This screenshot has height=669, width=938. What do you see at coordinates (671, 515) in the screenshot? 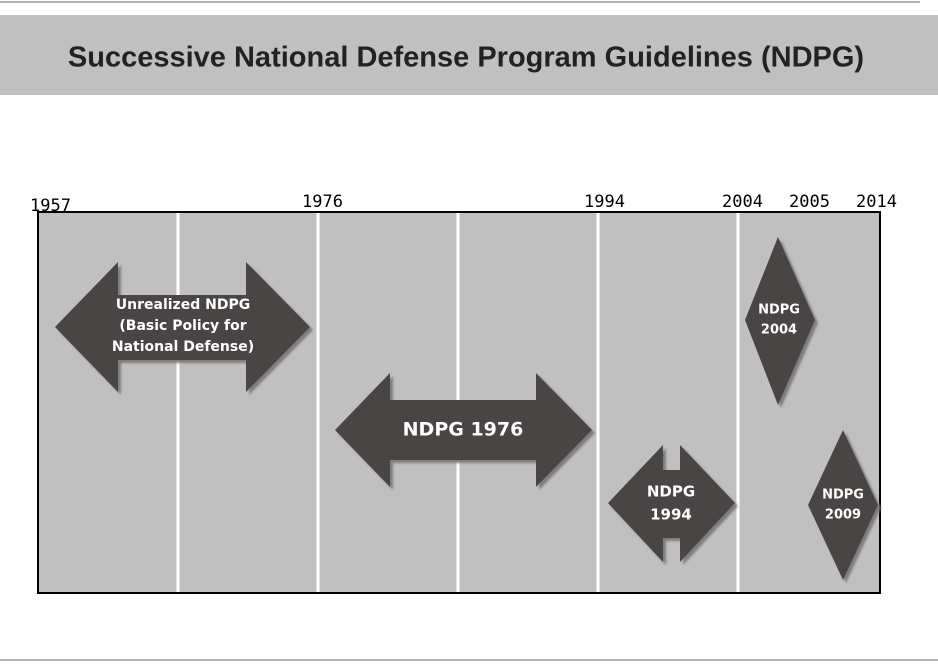
I see `shape-label: 1994` at bounding box center [671, 515].